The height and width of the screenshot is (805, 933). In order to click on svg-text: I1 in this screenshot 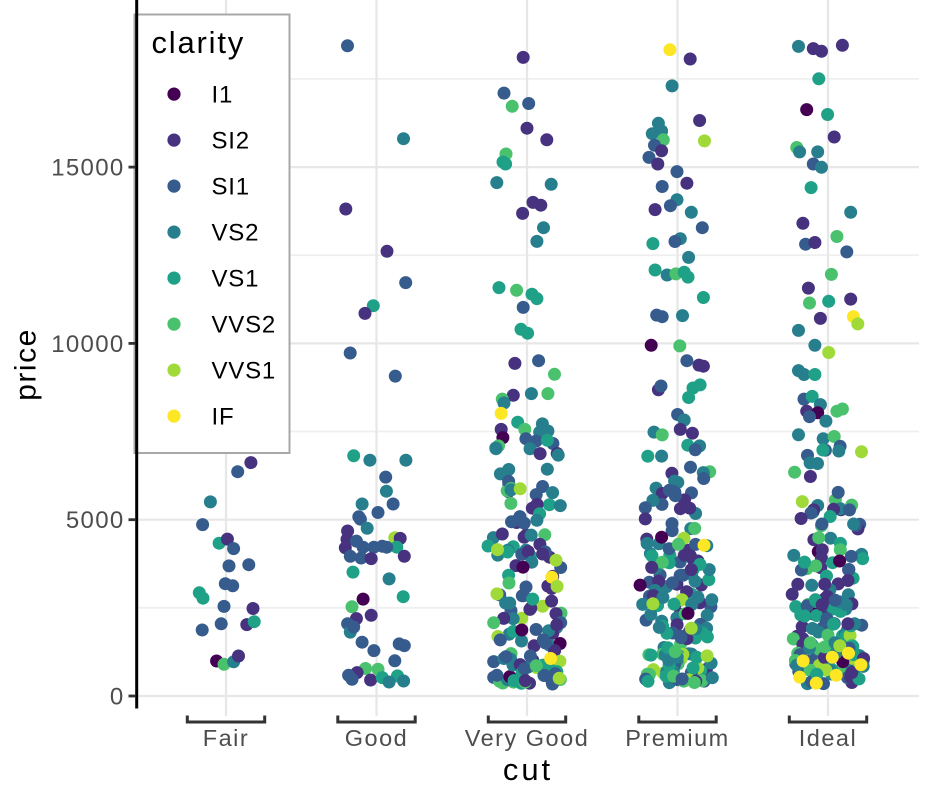, I will do `click(223, 95)`.